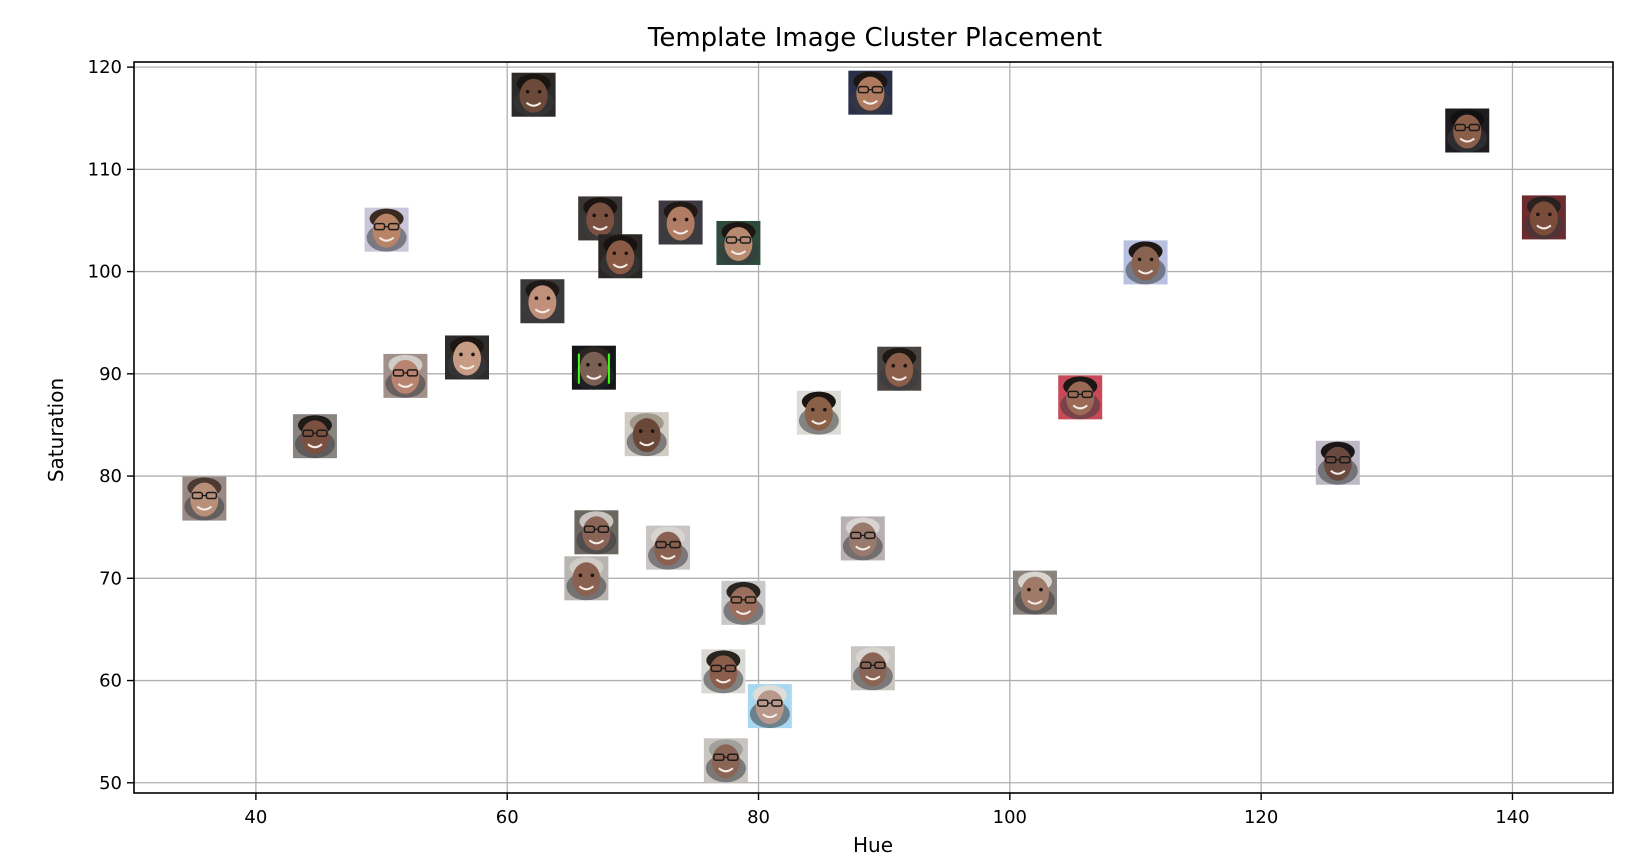  I want to click on y-tick-label: 50, so click(110, 783).